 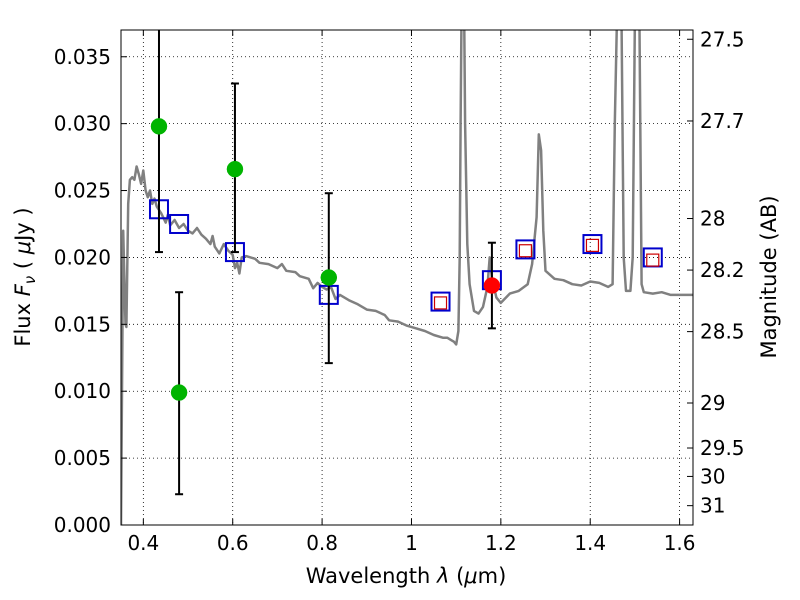 I want to click on y-tick-label: 0.005, so click(x=82, y=458).